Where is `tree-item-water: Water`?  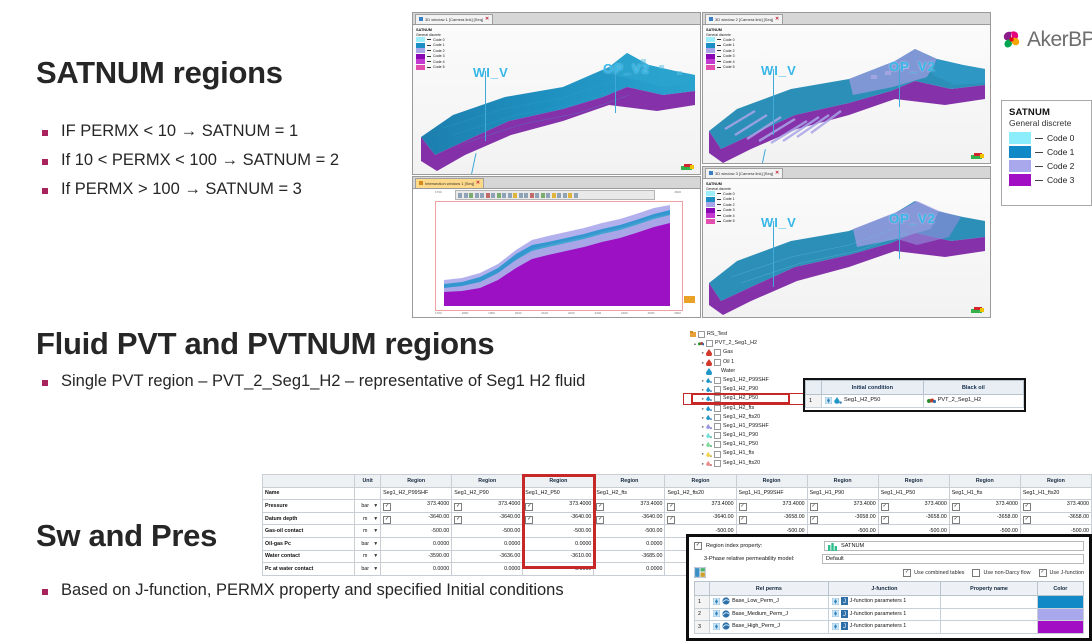
tree-item-water: Water is located at coordinates (744, 371).